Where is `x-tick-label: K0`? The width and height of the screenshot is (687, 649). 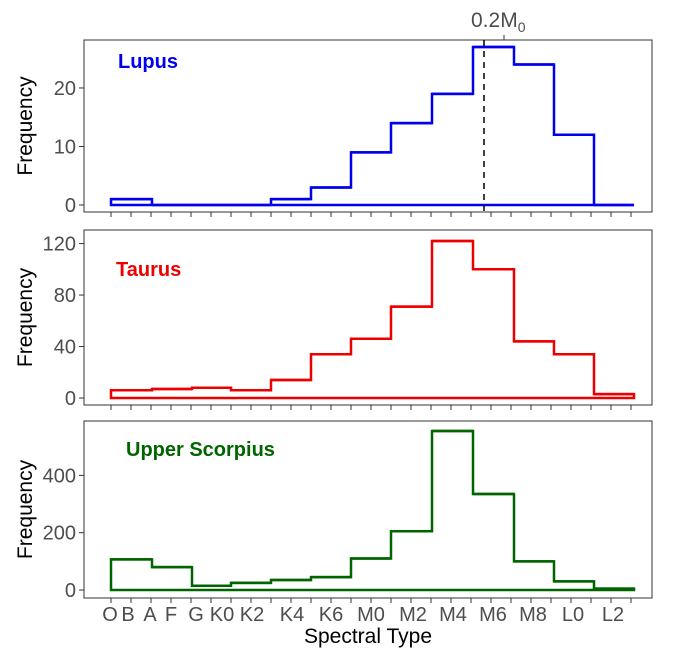 x-tick-label: K0 is located at coordinates (222, 615).